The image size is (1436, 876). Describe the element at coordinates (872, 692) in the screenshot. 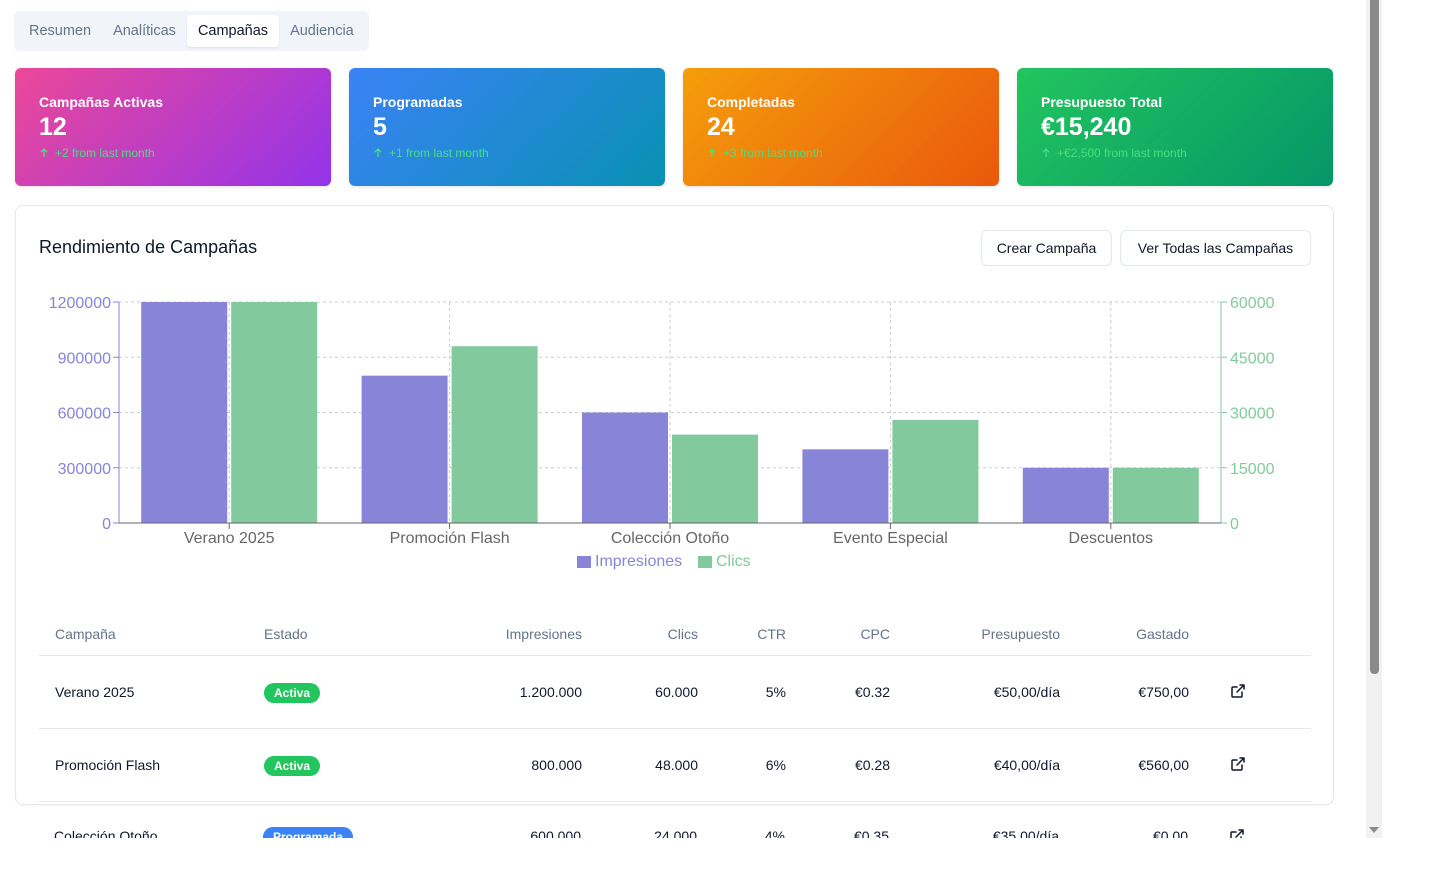

I see `cell-cpc: €0.32` at that location.